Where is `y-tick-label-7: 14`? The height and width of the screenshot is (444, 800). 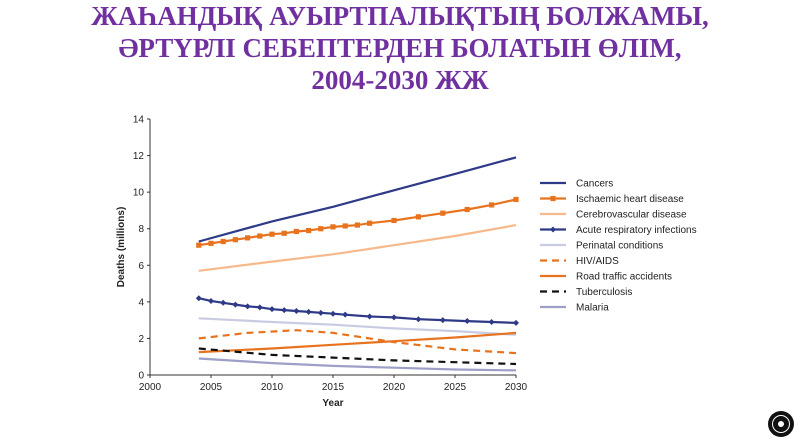
y-tick-label-7: 14 is located at coordinates (139, 120).